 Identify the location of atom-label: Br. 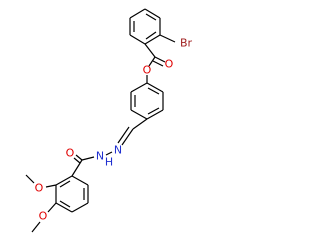
(186, 43).